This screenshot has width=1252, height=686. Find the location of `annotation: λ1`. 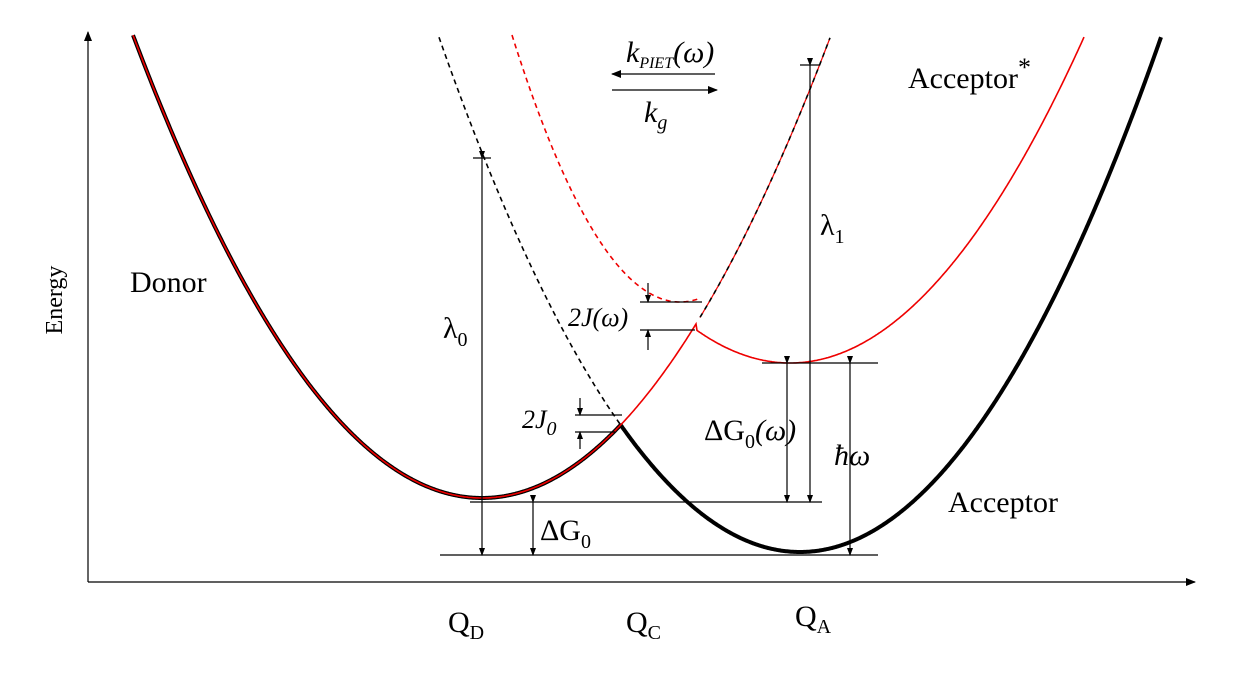

annotation: λ1 is located at coordinates (832, 228).